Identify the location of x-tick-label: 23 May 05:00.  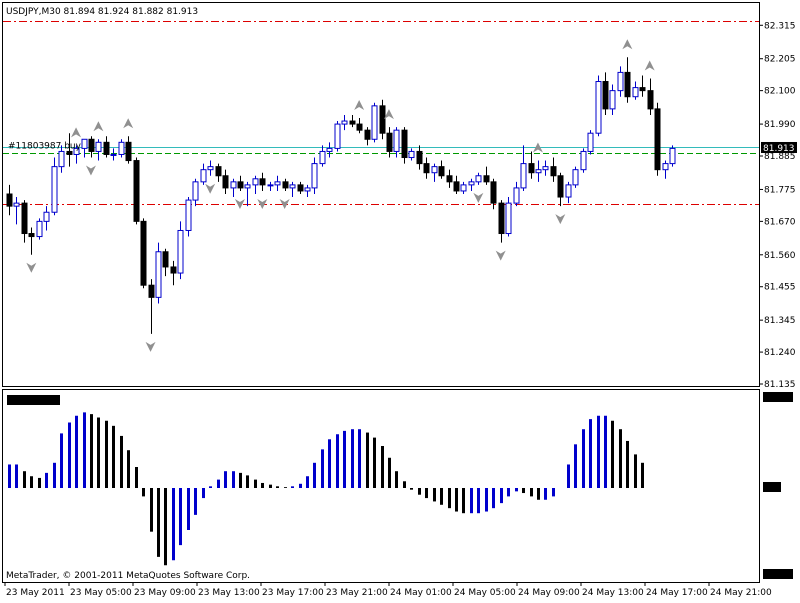
(101, 593).